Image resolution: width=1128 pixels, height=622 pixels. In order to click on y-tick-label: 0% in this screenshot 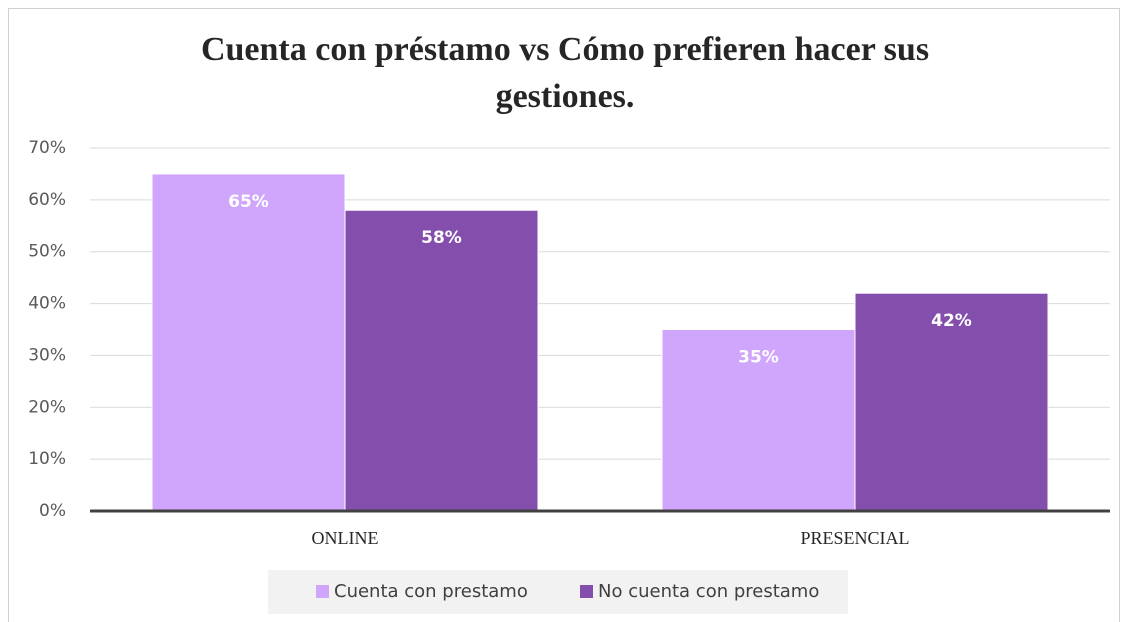, I will do `click(52, 511)`.